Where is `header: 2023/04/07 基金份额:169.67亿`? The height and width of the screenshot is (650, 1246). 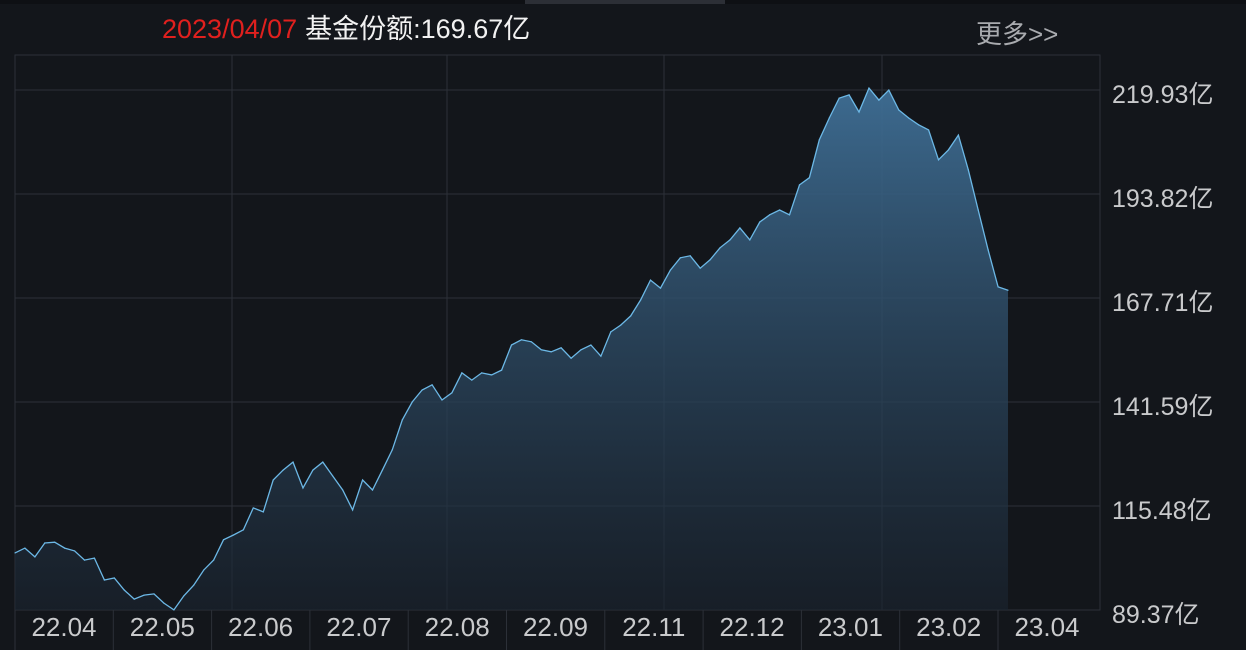
header: 2023/04/07 基金份额:169.67亿 is located at coordinates (346, 29).